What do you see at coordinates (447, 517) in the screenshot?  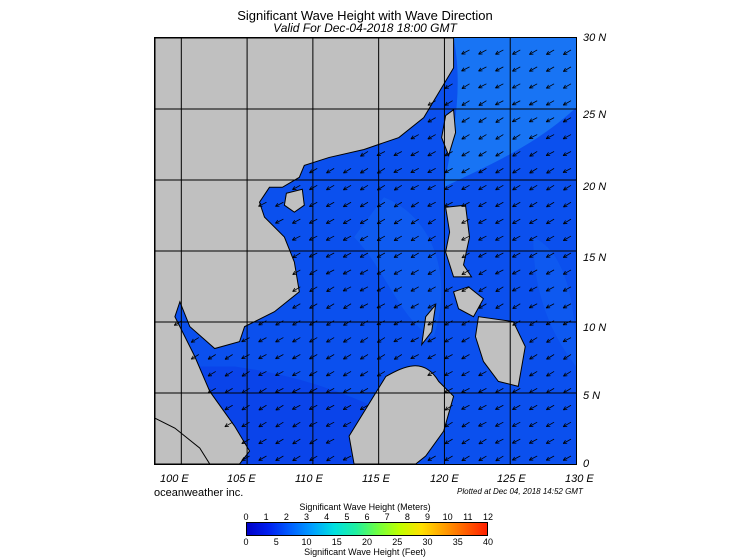 I see `meters-tick-label: 10` at bounding box center [447, 517].